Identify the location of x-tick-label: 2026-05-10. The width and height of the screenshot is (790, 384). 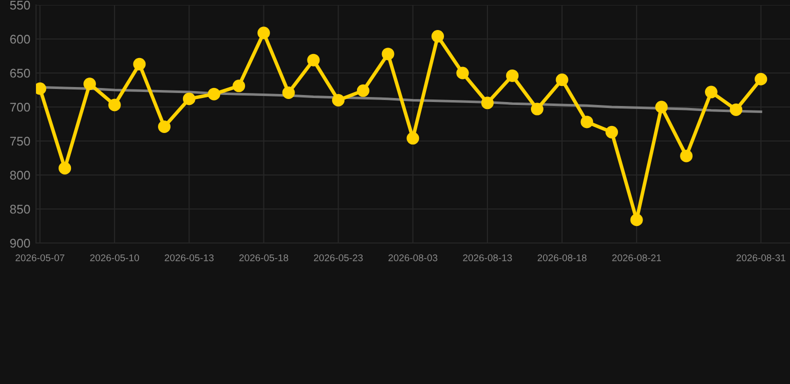
(115, 258).